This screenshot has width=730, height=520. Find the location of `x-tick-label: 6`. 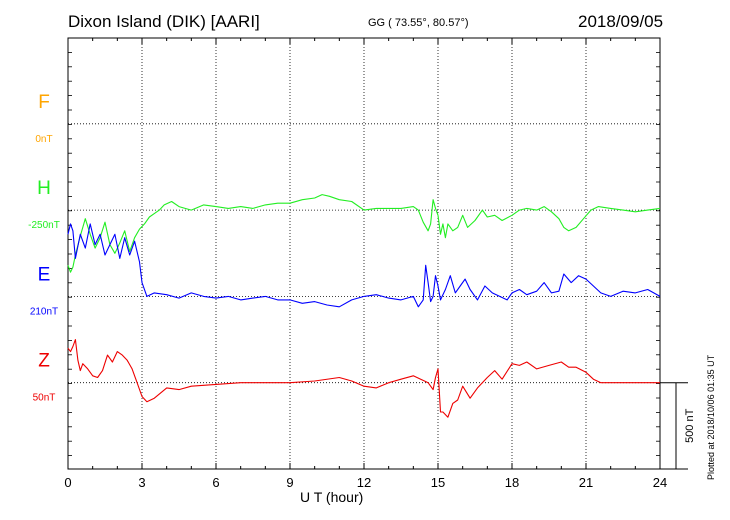

x-tick-label: 6 is located at coordinates (215, 482).